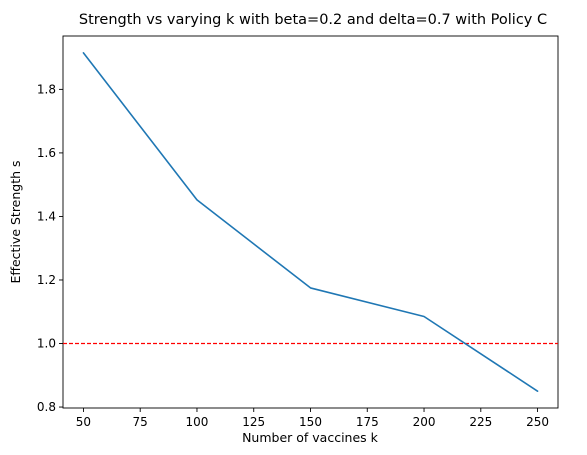 The height and width of the screenshot is (455, 587). What do you see at coordinates (46, 153) in the screenshot?
I see `y-tick-label-4: 1.6` at bounding box center [46, 153].